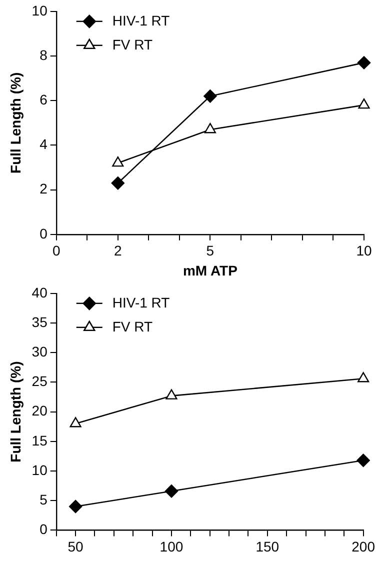 The height and width of the screenshot is (561, 378). Describe the element at coordinates (118, 250) in the screenshot. I see `x-tick-label: 2` at that location.